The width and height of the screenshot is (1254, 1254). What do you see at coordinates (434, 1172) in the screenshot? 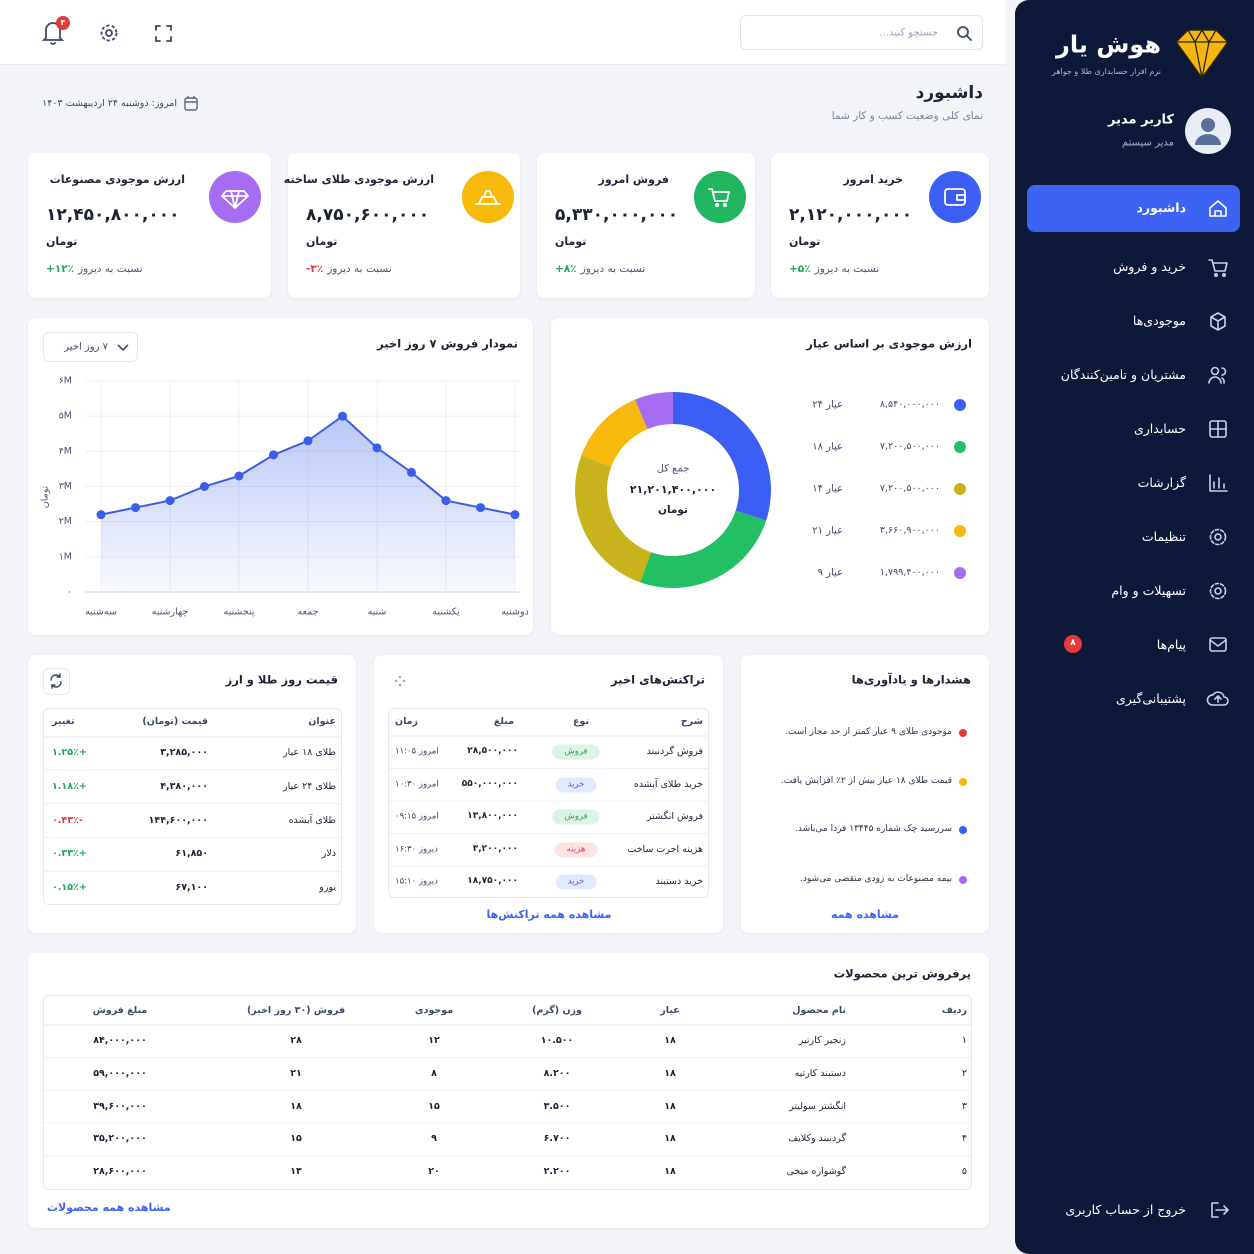
I see `table-cell: ۲۰` at bounding box center [434, 1172].